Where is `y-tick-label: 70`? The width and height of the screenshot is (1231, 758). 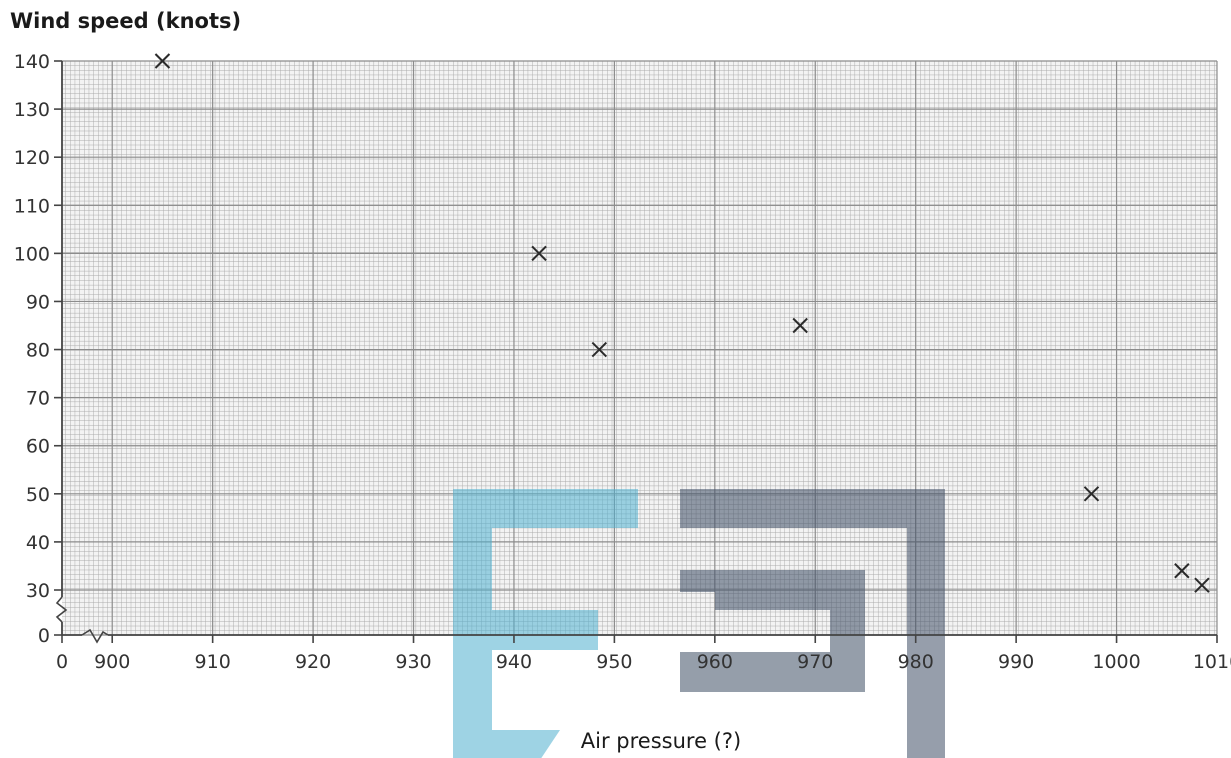 y-tick-label: 70 is located at coordinates (38, 399).